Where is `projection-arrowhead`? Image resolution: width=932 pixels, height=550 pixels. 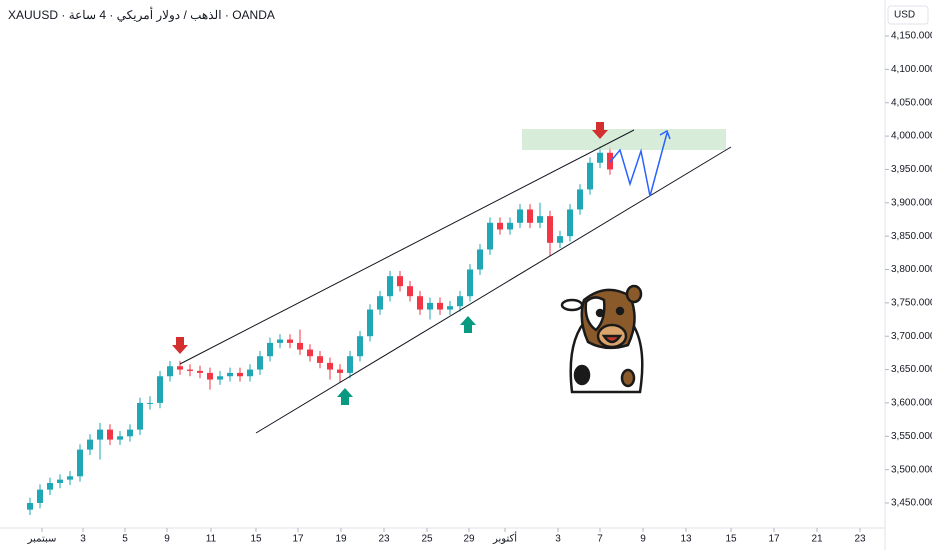
projection-arrowhead is located at coordinates (665, 134).